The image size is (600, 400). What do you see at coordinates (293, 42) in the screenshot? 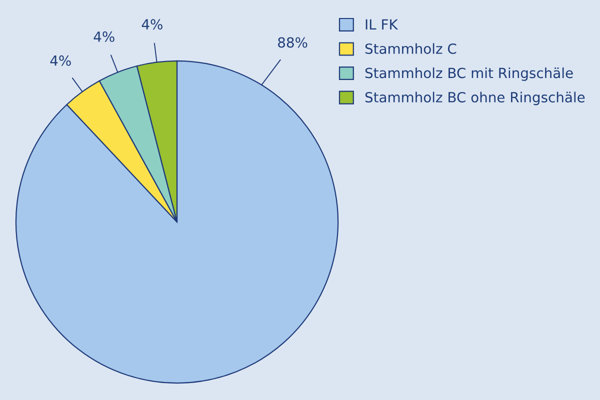
I see `data-label: 88%` at bounding box center [293, 42].